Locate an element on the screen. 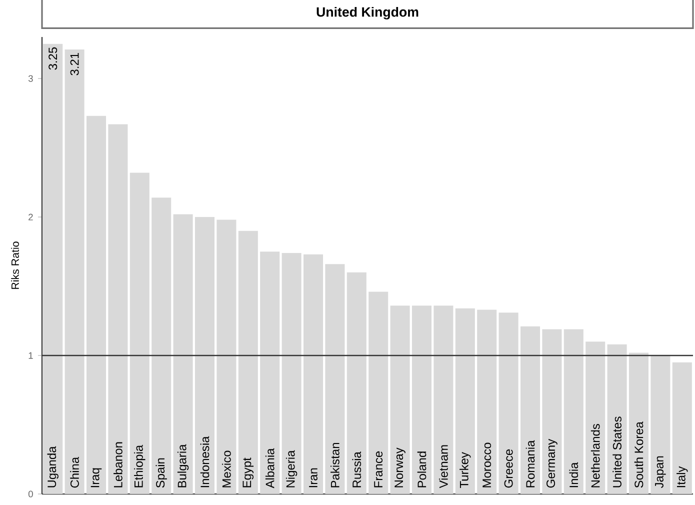  x-tick-label: Germany is located at coordinates (552, 463).